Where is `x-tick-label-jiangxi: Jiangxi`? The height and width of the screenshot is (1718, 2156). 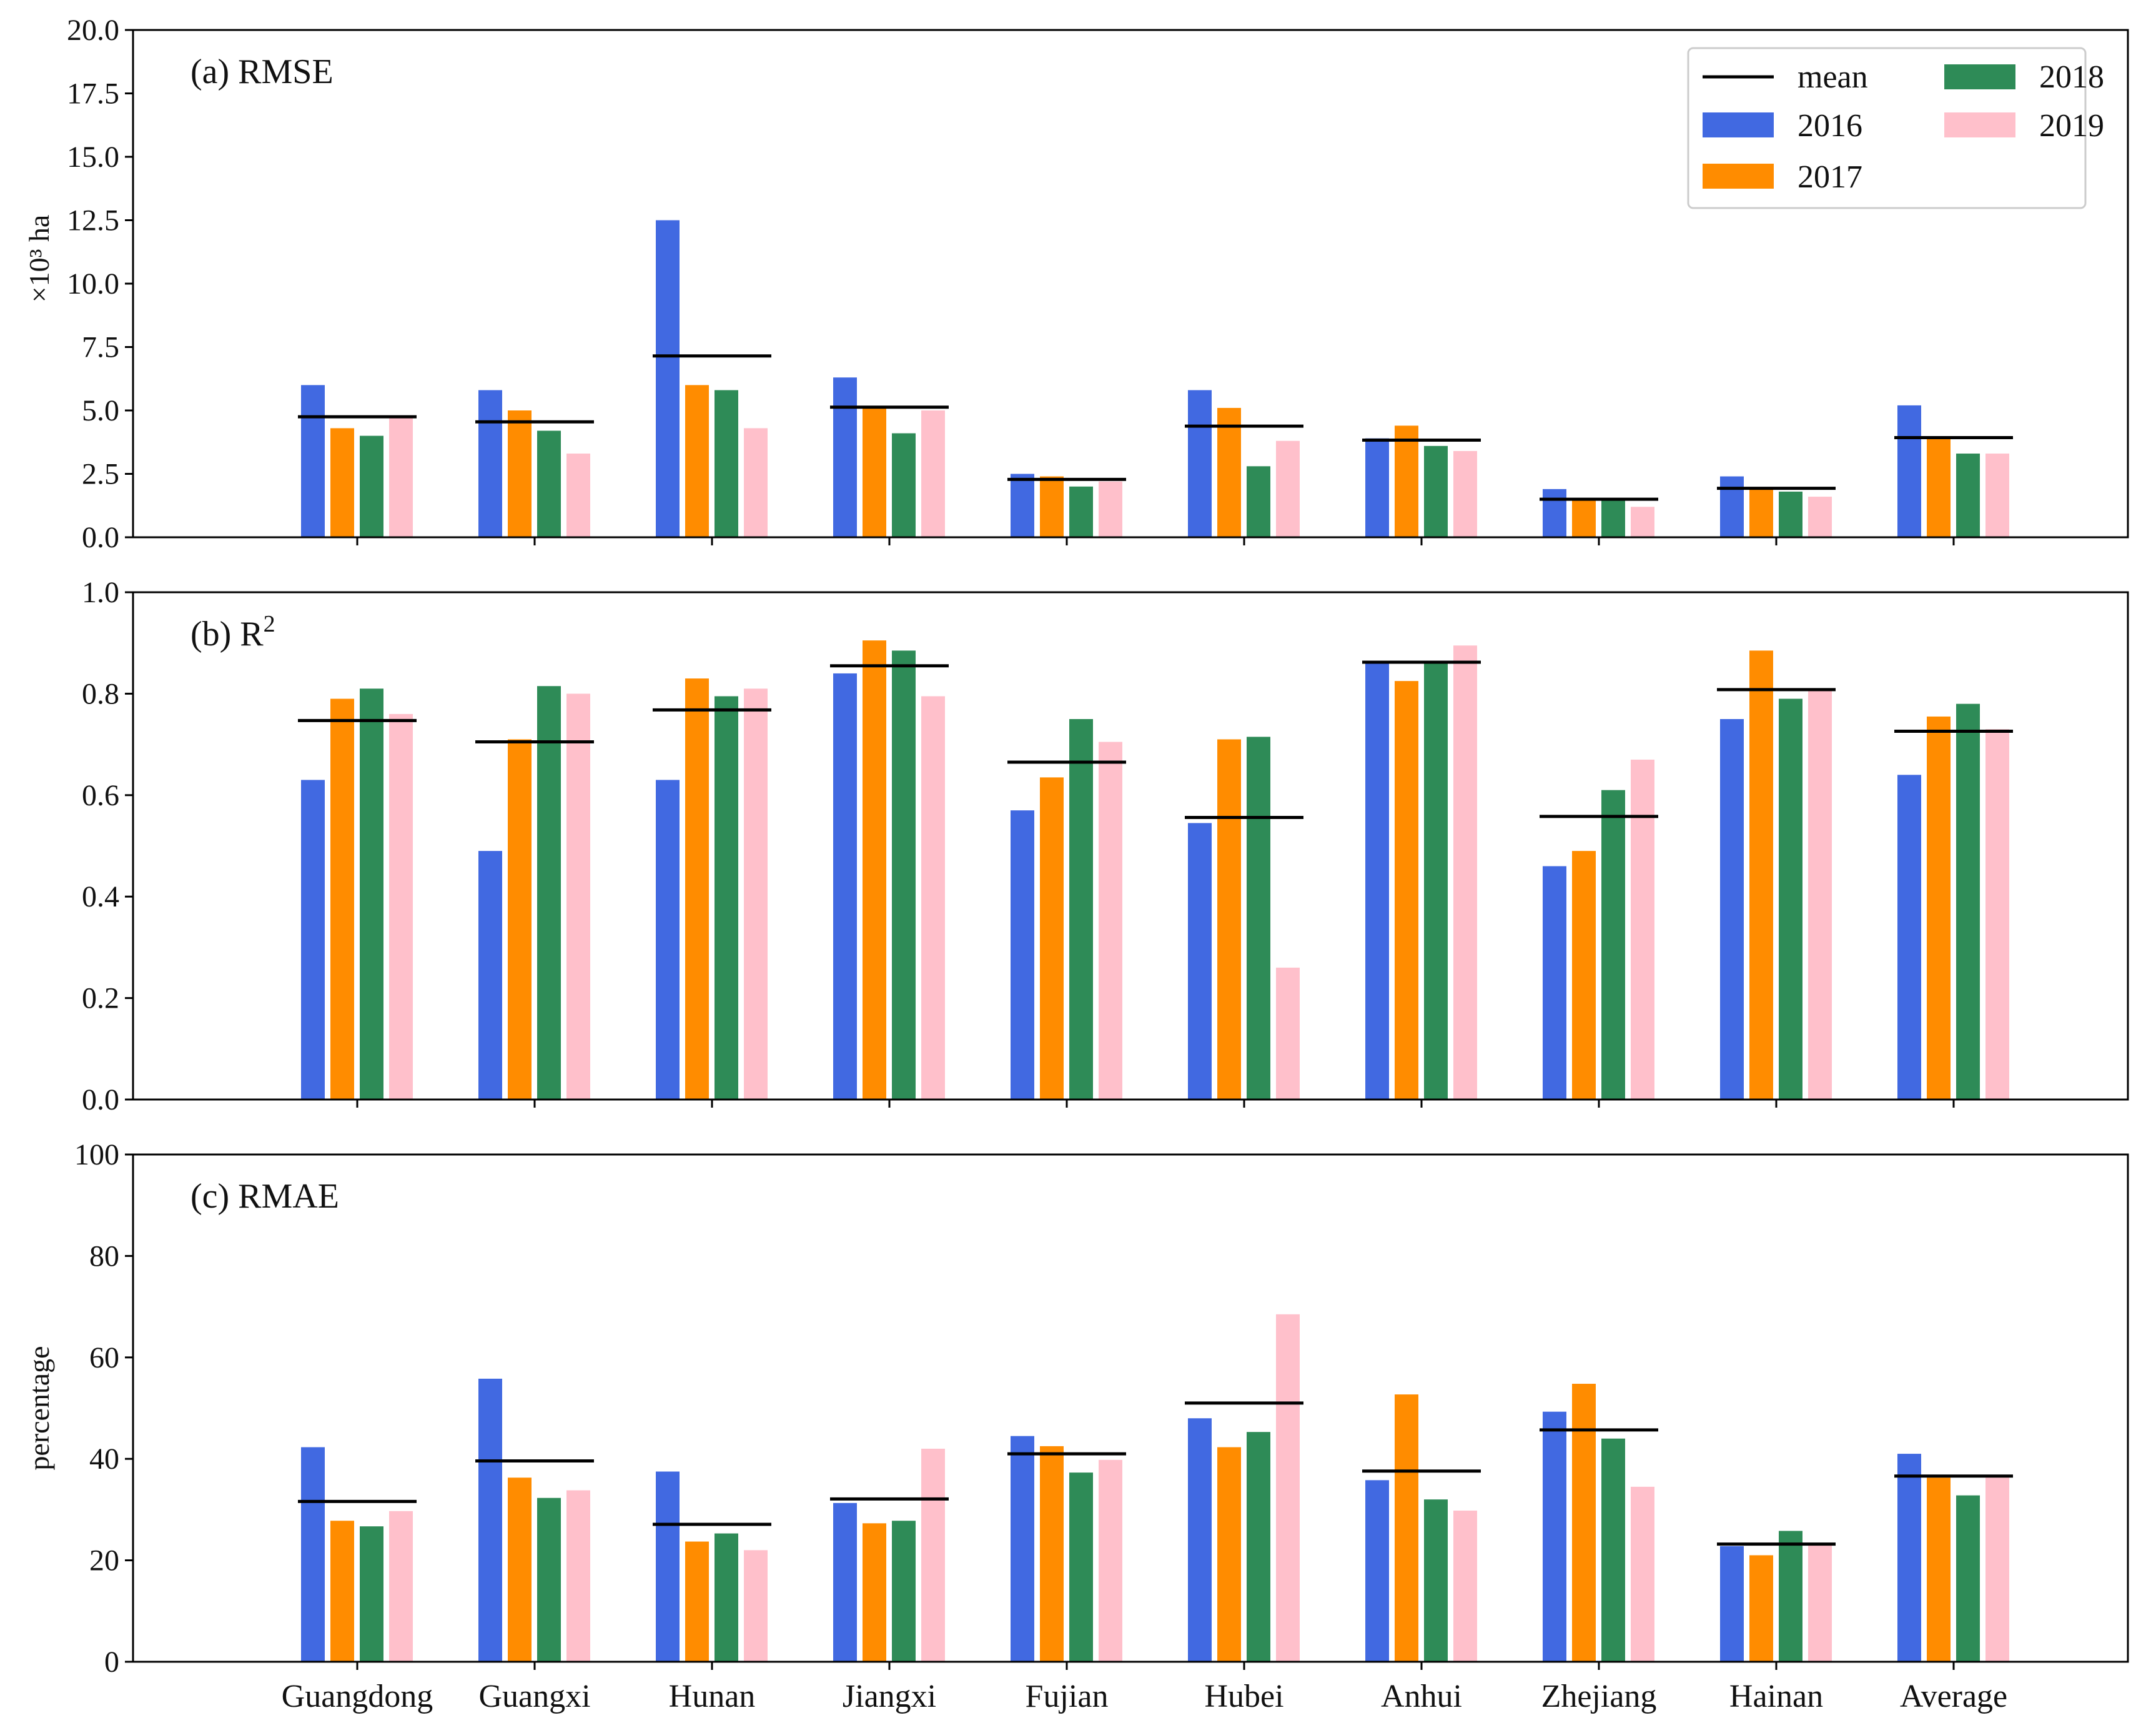
x-tick-label-jiangxi: Jiangxi is located at coordinates (889, 1696).